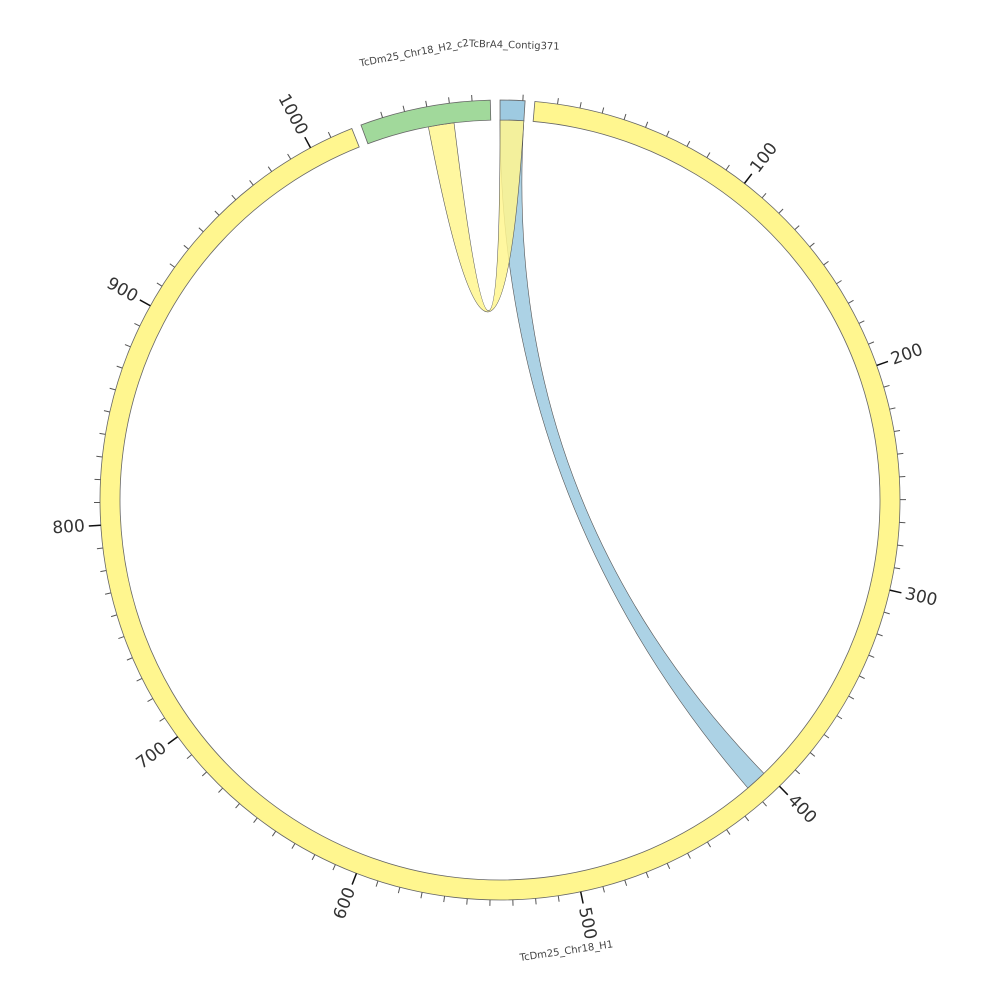 The height and width of the screenshot is (1000, 1000). I want to click on tick-label: 900, so click(122, 290).